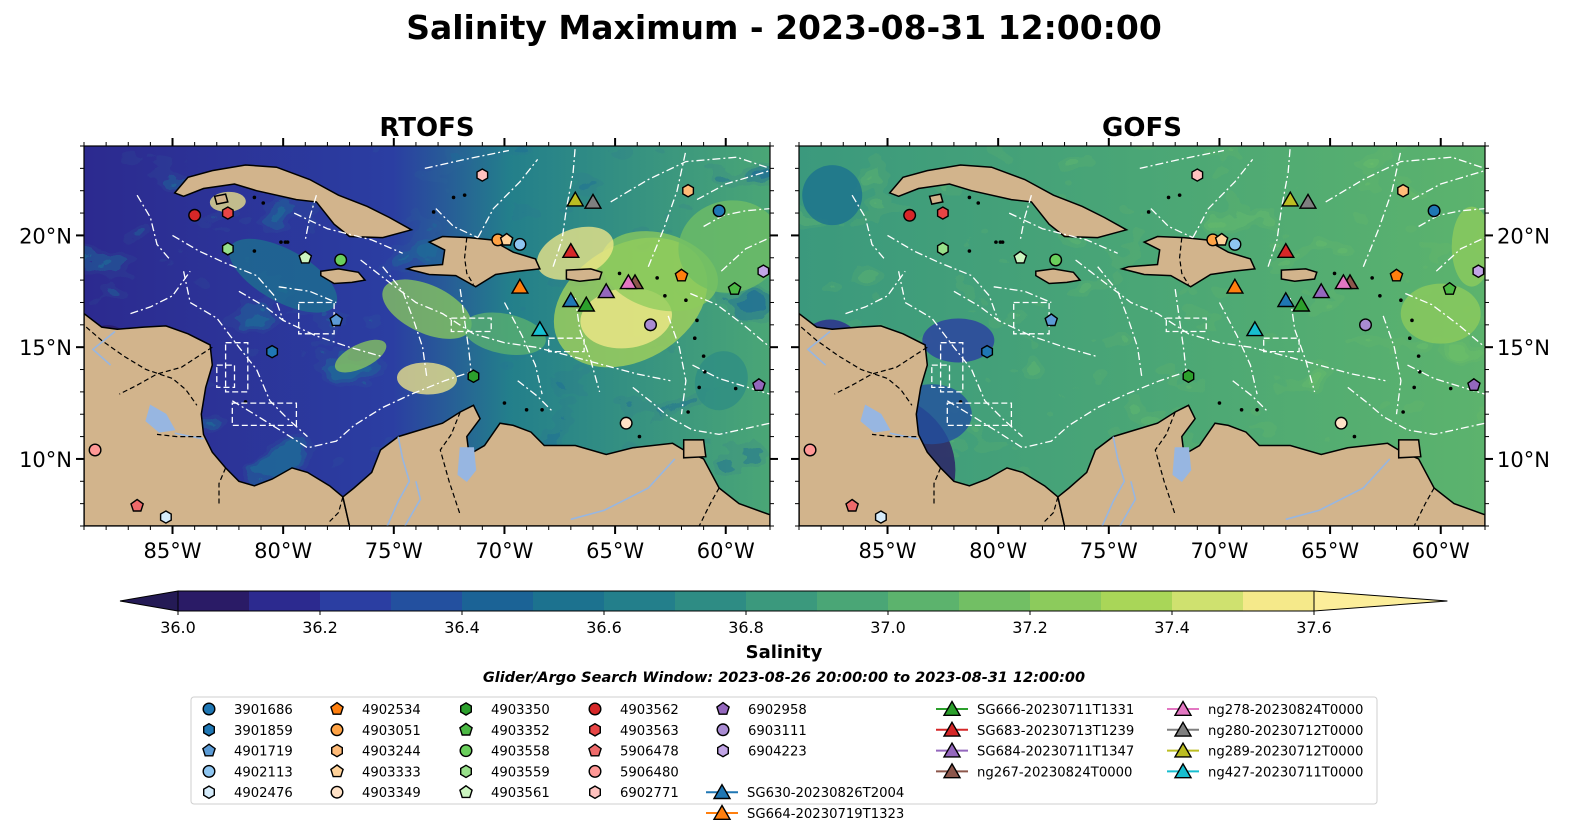 This screenshot has width=1577, height=827. What do you see at coordinates (888, 551) in the screenshot?
I see `xtick-label: 85°W` at bounding box center [888, 551].